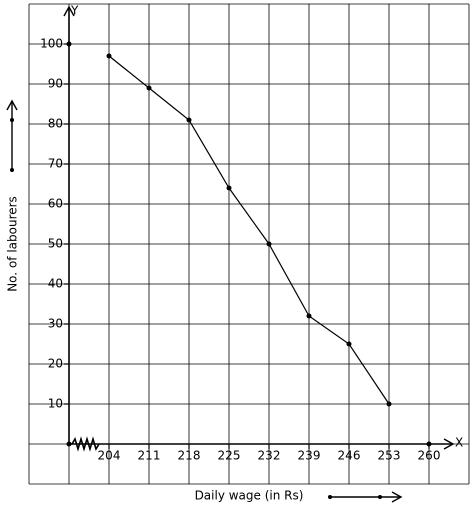 This screenshot has width=474, height=510. I want to click on y-axis-name: Y, so click(74, 11).